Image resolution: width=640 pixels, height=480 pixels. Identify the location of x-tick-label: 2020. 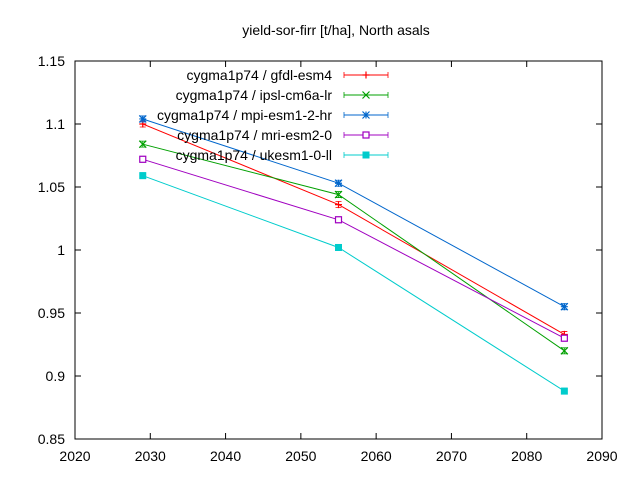
(74, 456).